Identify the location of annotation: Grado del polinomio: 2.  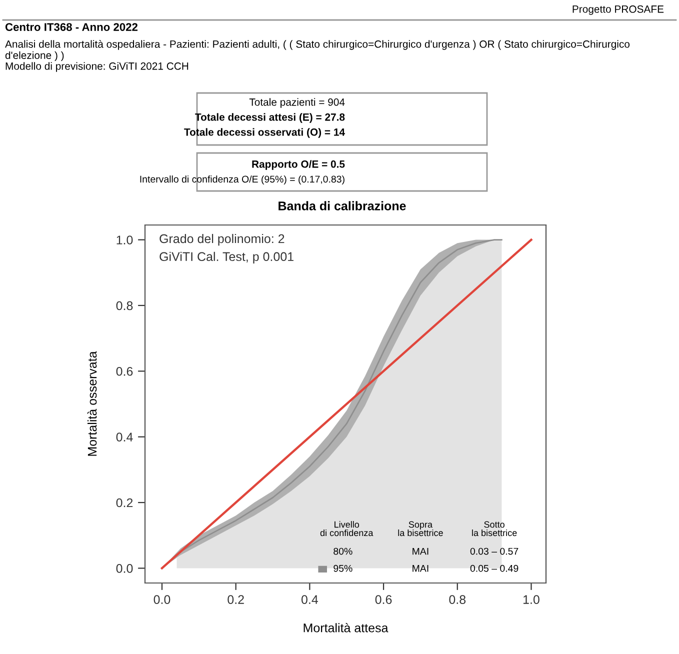
(222, 240).